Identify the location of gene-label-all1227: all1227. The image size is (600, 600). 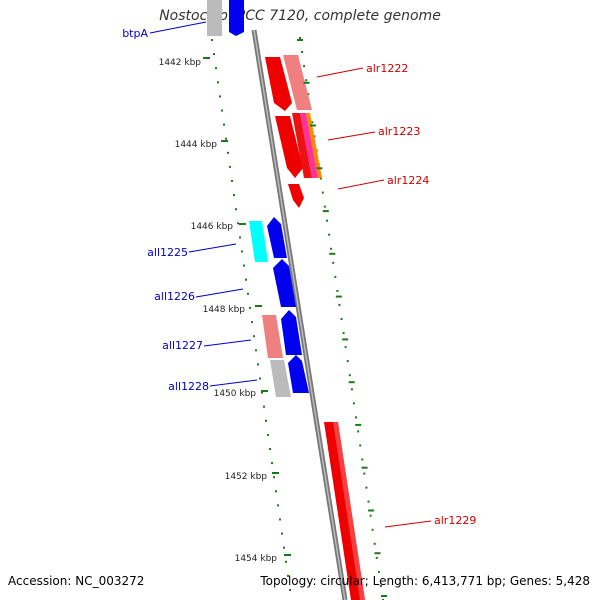
(182, 345).